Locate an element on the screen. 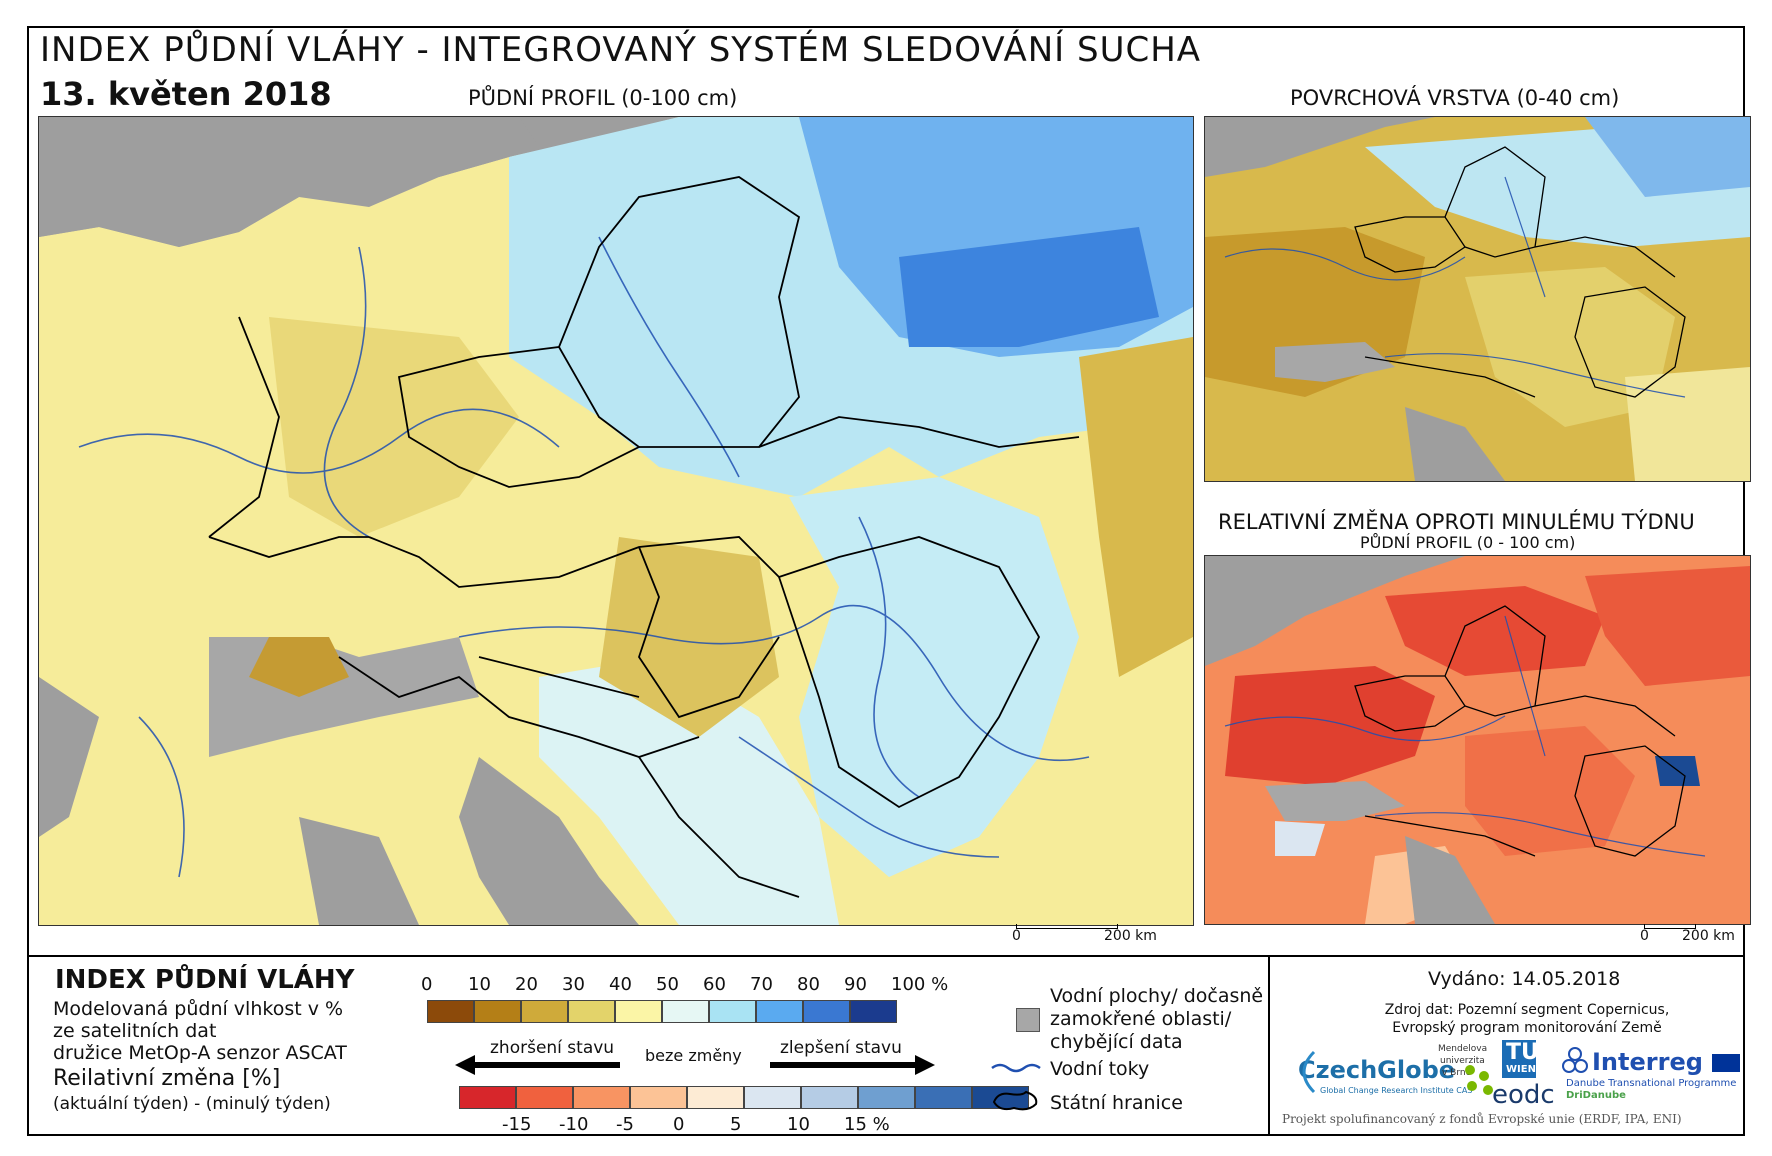 This screenshot has height=1156, width=1772. index-tick-label: 90 is located at coordinates (855, 984).